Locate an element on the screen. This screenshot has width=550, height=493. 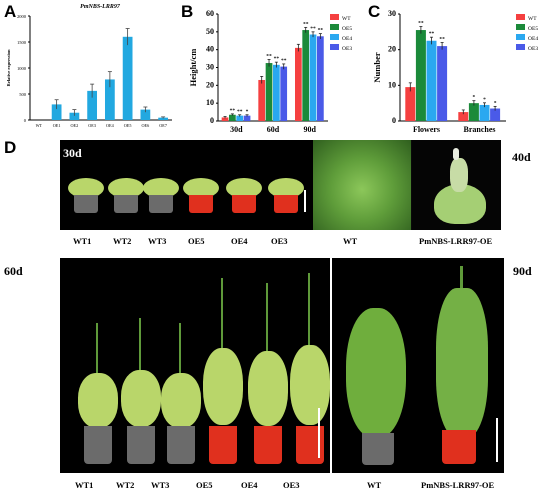
wt-plant-leaves is located at coordinates (376, 373).